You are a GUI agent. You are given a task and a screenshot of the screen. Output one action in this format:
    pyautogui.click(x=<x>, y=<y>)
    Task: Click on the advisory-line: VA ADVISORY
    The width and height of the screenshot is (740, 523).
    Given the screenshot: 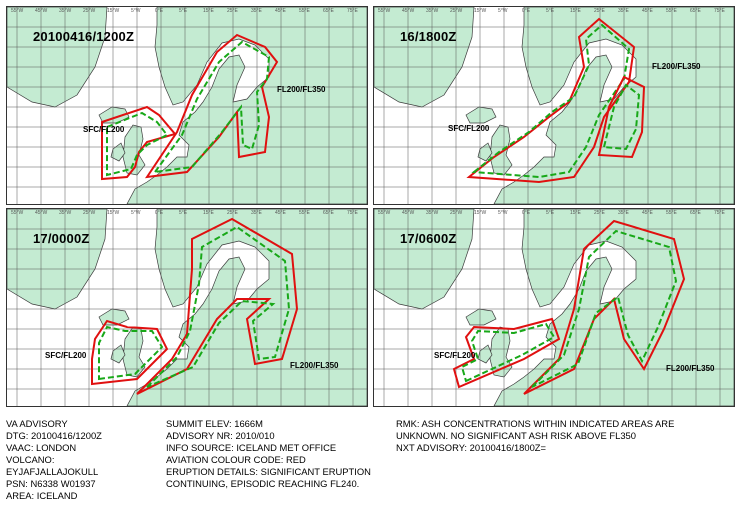 What is the action you would take?
    pyautogui.click(x=37, y=423)
    